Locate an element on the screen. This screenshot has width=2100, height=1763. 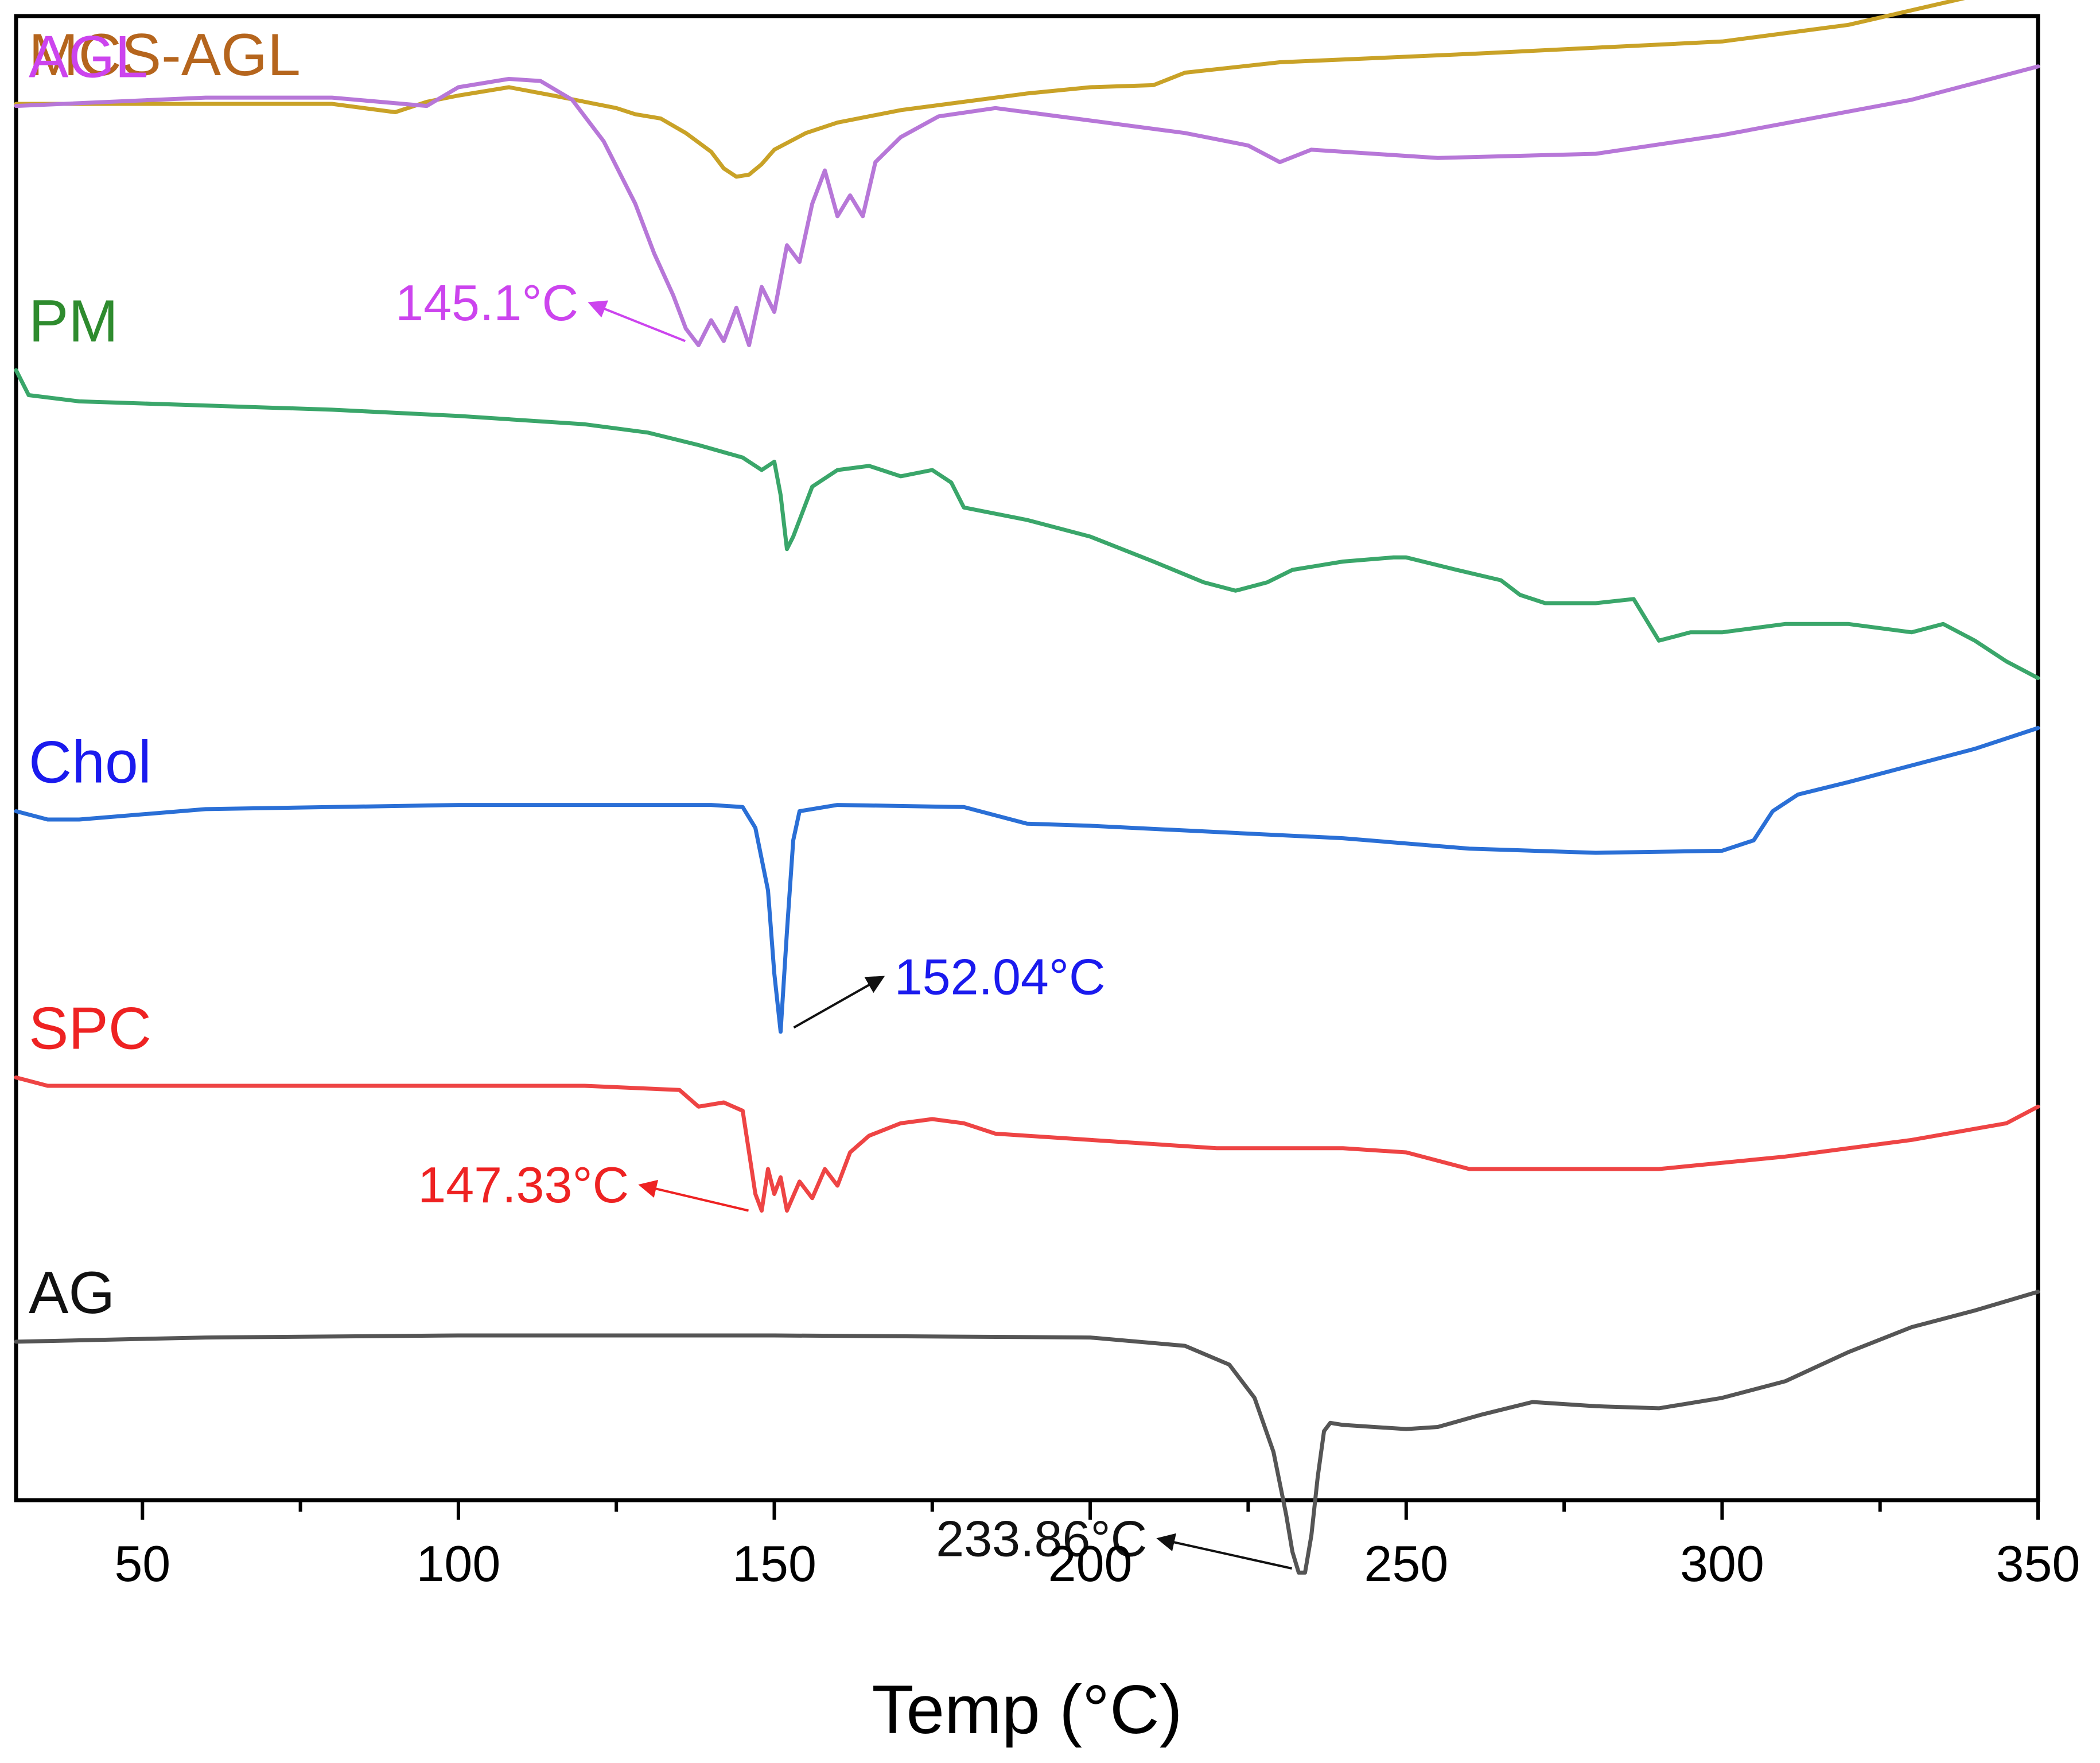
series-label-spc: SPC is located at coordinates (90, 1029).